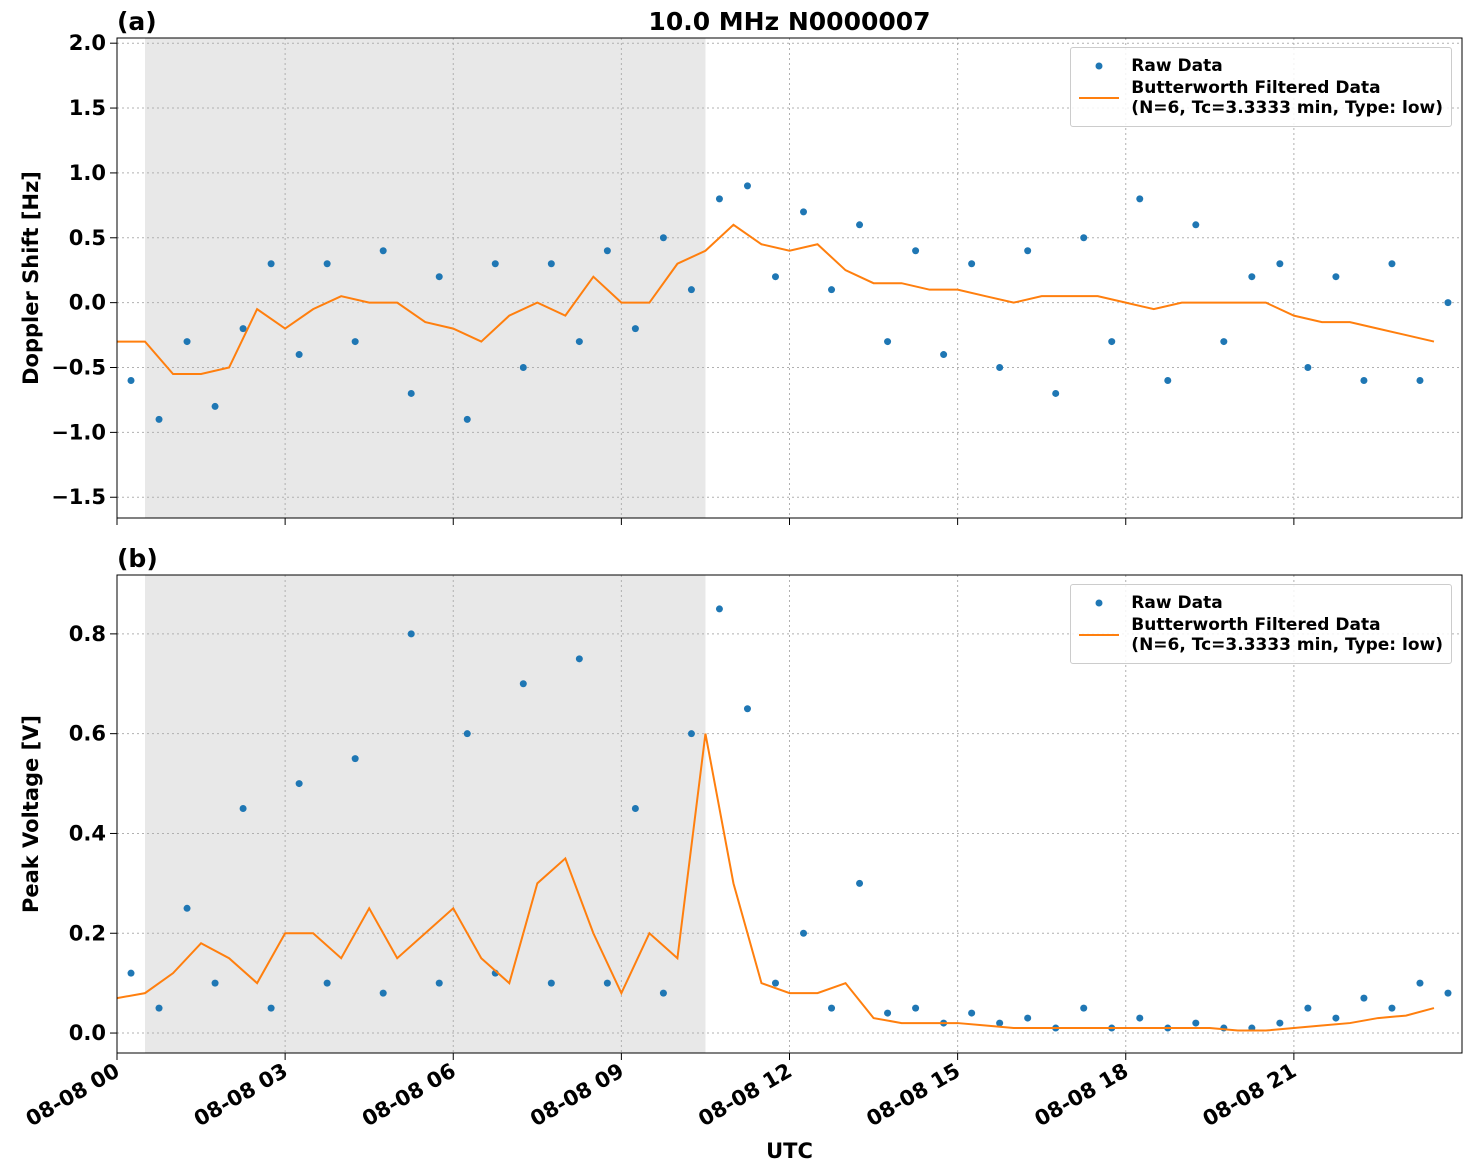 The height and width of the screenshot is (1172, 1471). I want to click on panel-label: (b), so click(137, 558).